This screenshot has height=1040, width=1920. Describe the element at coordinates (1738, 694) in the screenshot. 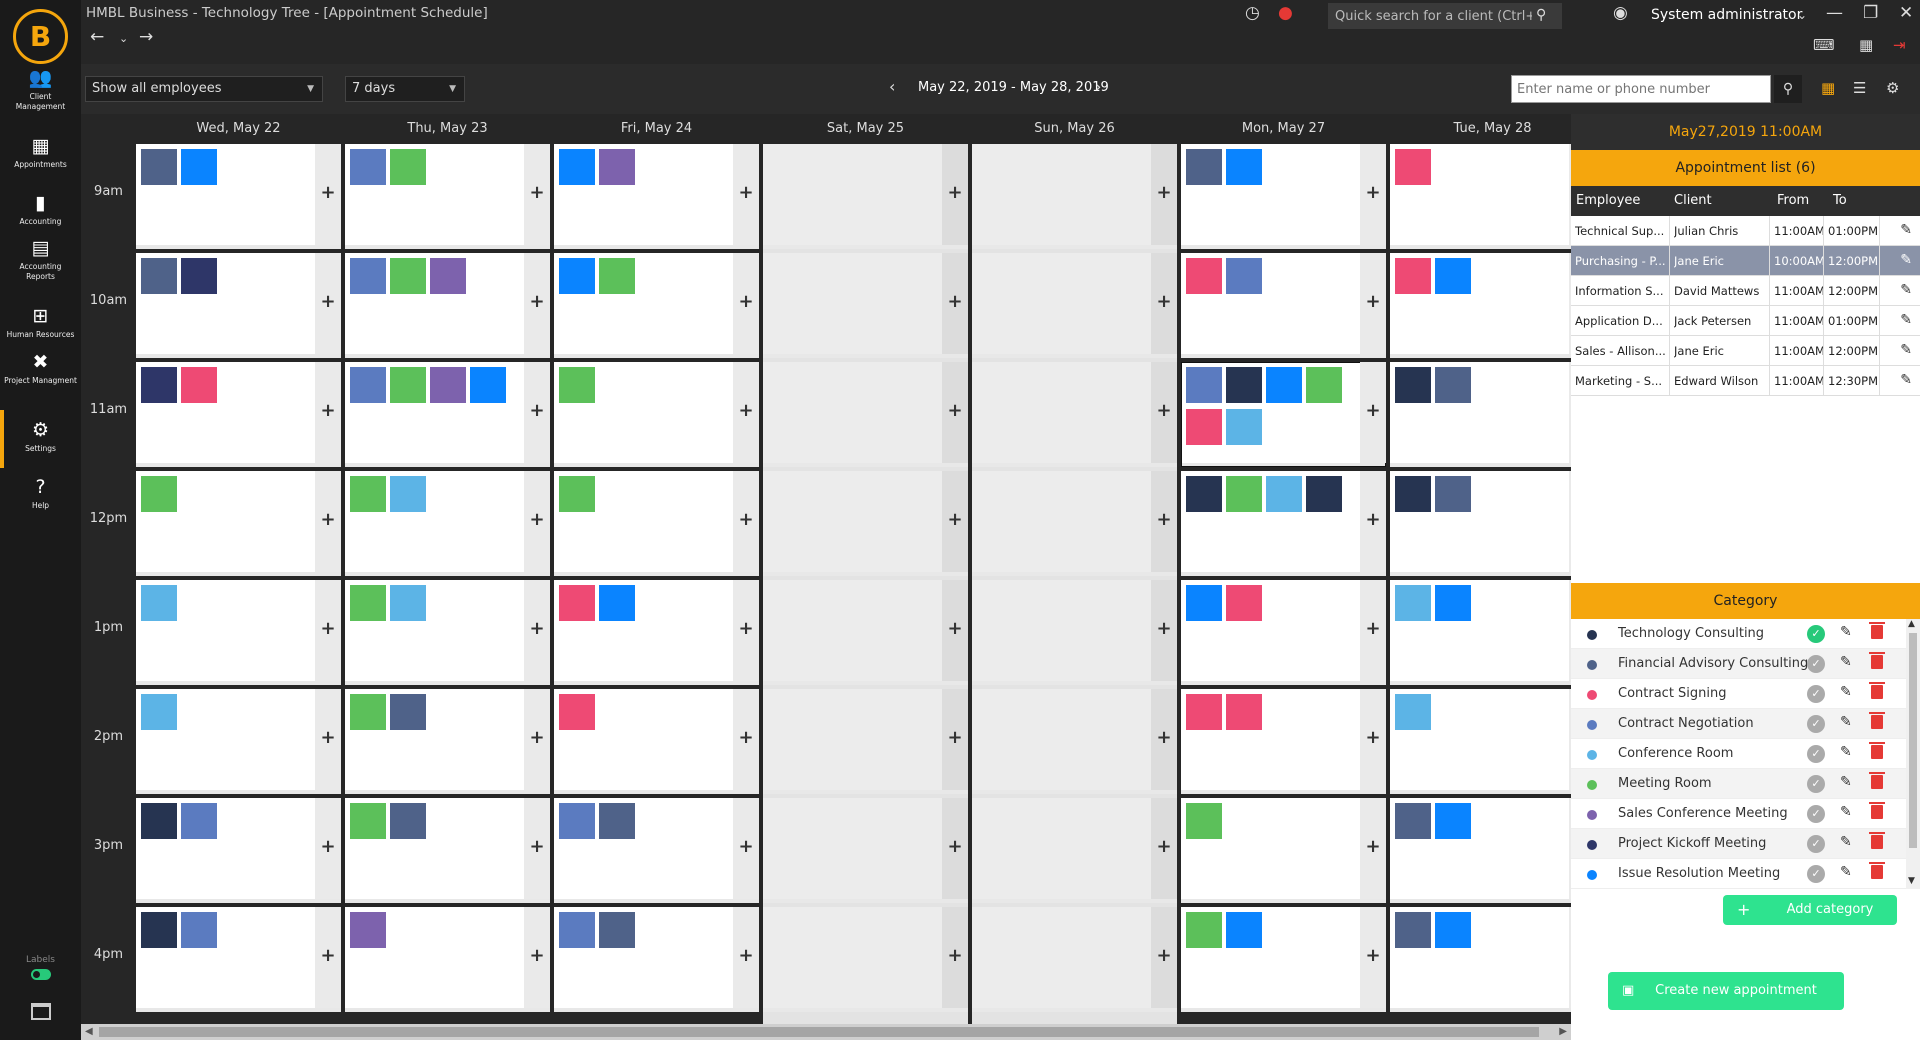

I see `category-row: Contract Signing ✓ ✎` at that location.